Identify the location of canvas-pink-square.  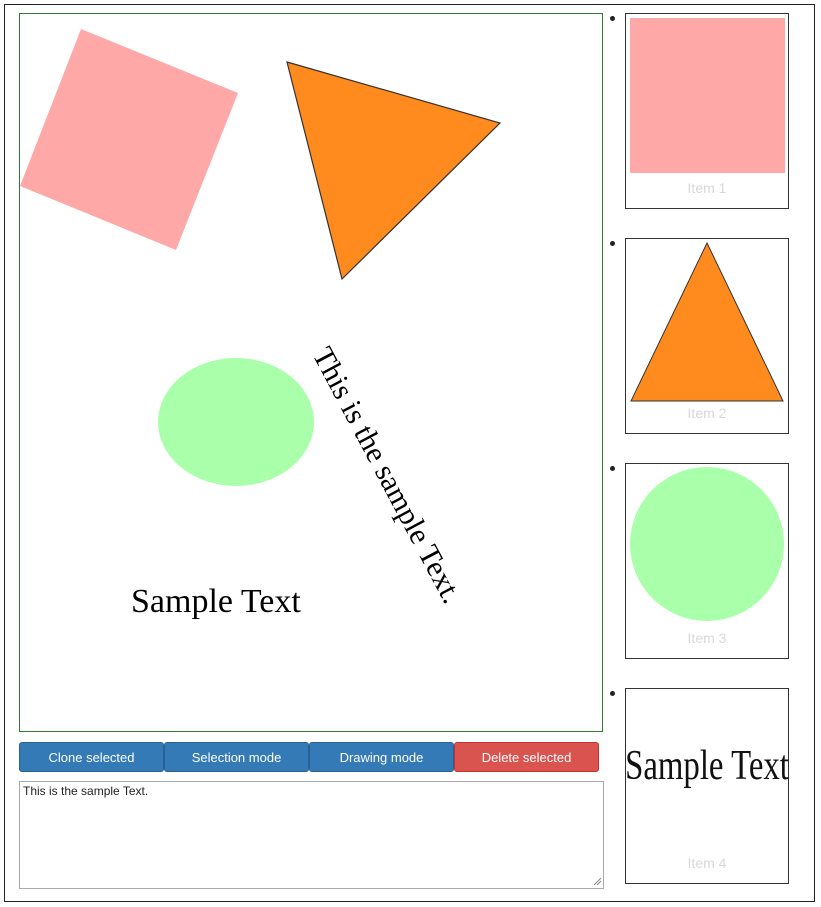
(129, 139).